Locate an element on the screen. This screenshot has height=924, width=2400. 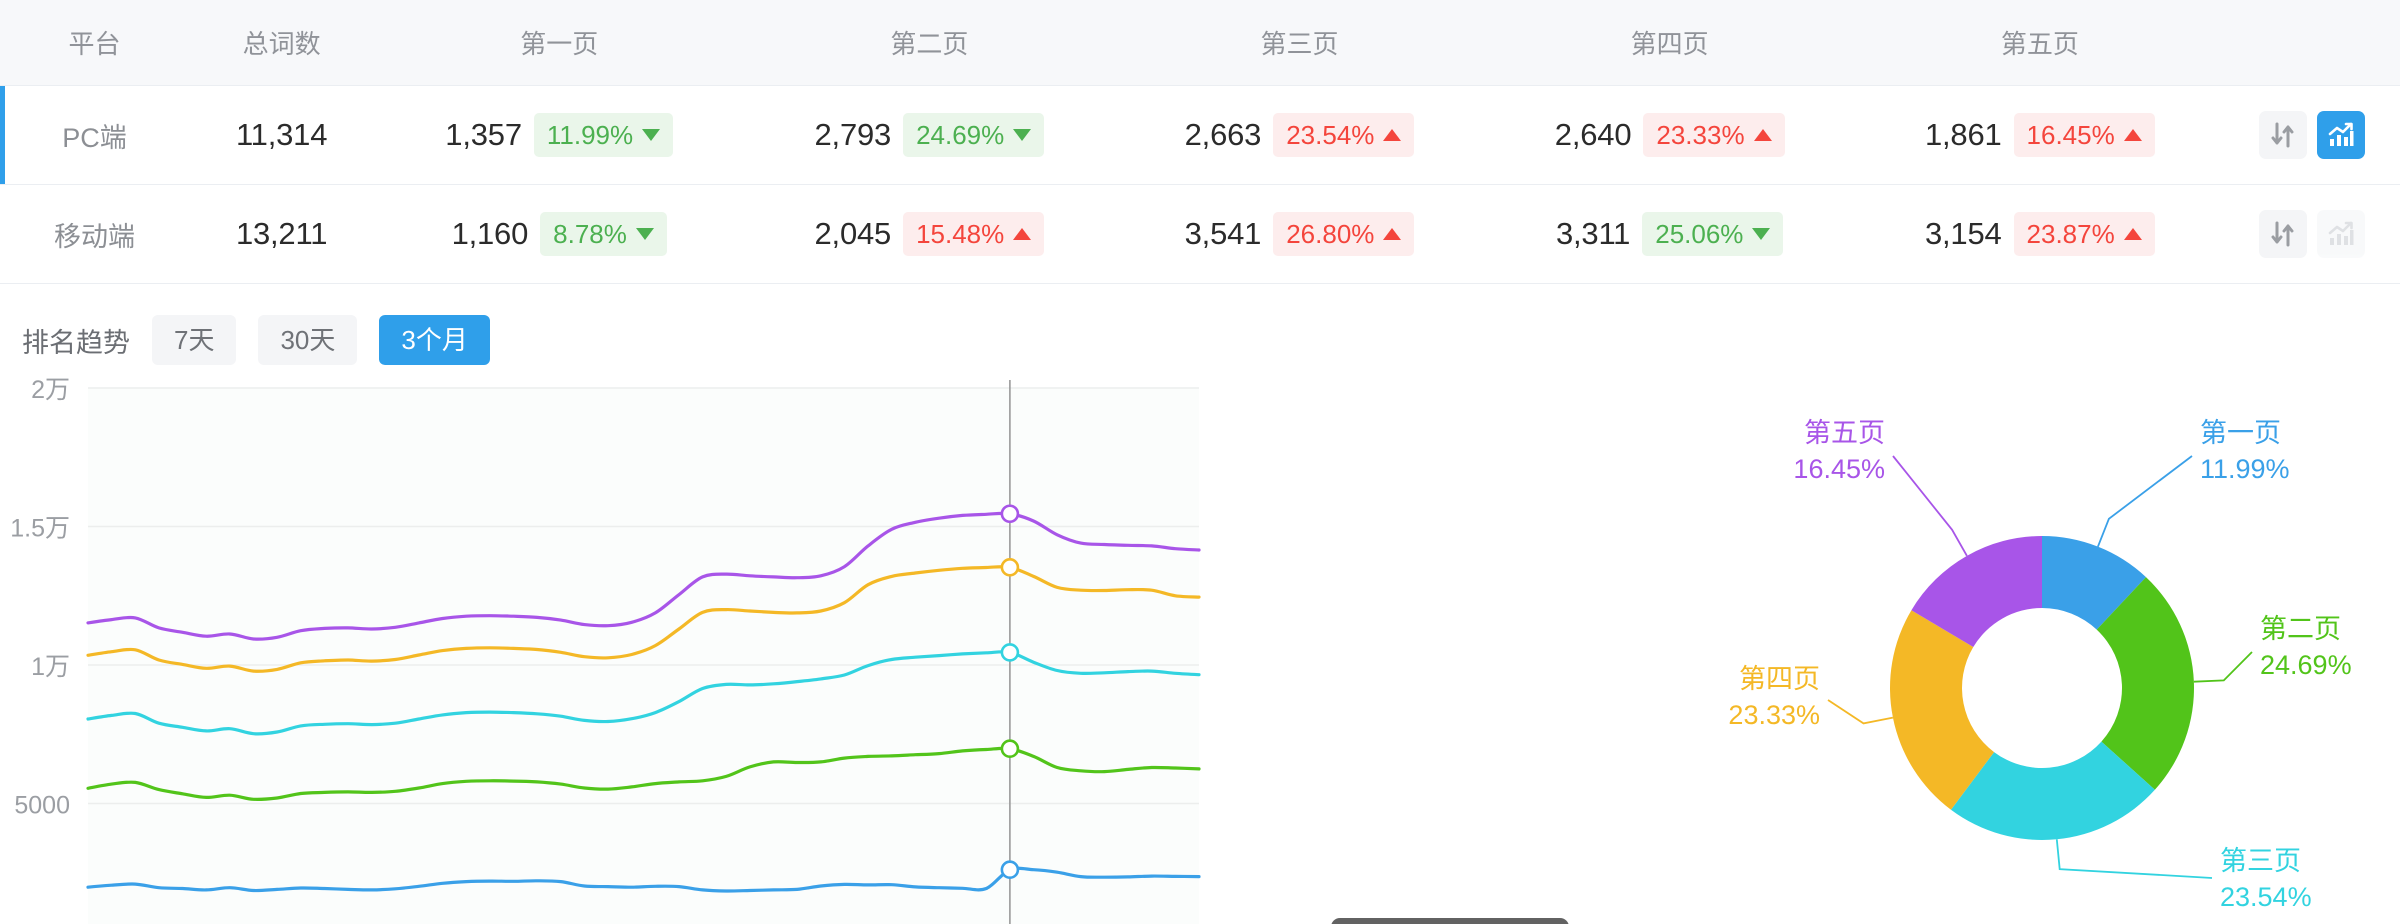
page-percent-value: 16.45% is located at coordinates (2070, 135).